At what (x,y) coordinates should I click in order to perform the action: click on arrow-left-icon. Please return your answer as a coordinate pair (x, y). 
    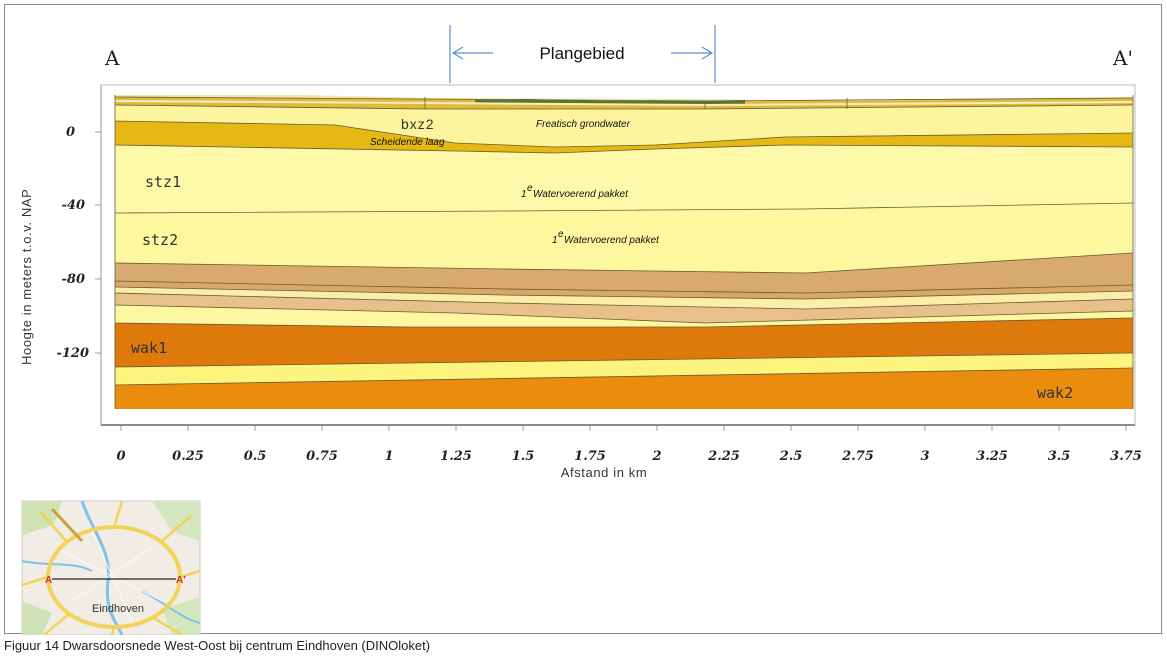
    Looking at the image, I should click on (457, 53).